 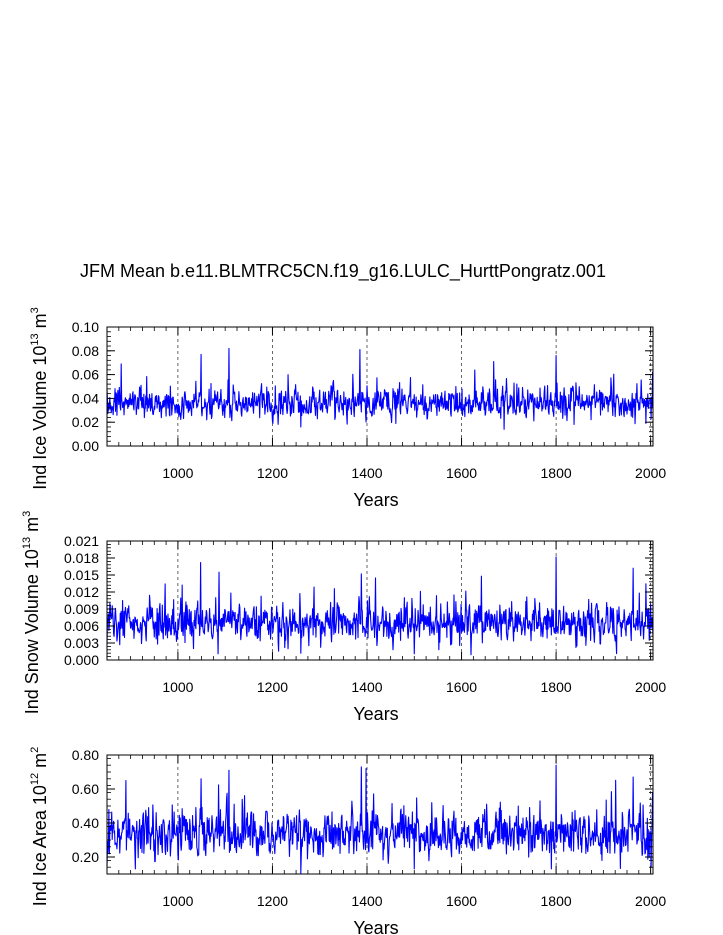 I want to click on y-tick-label: 0.021, so click(x=81, y=541).